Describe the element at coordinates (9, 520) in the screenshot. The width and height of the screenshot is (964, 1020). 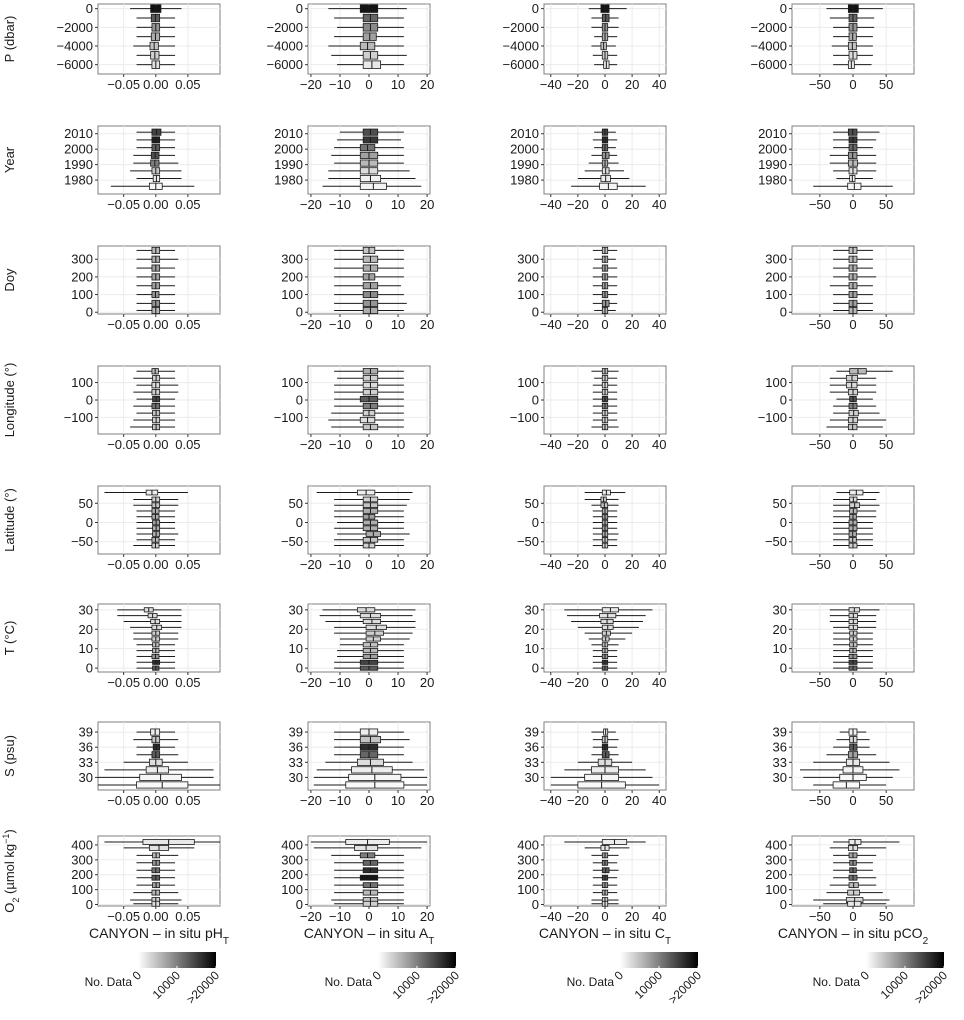
I see `row-ylabel: Latitude (°)` at that location.